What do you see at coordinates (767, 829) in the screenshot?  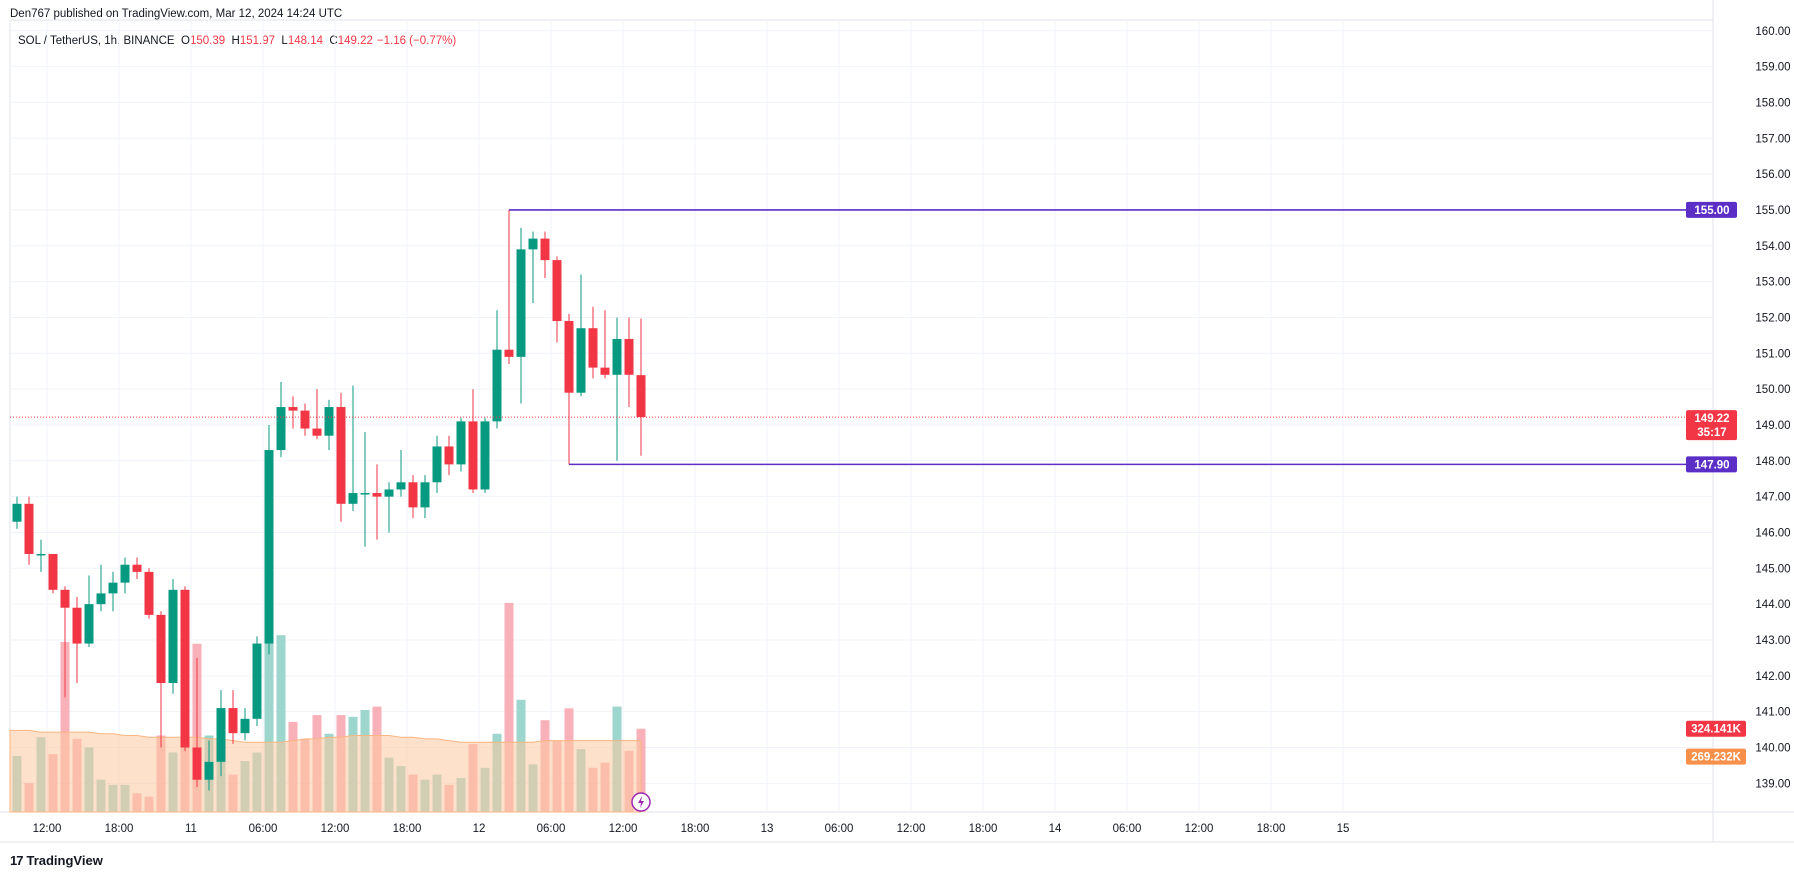 I see `time-tick-label: 13` at bounding box center [767, 829].